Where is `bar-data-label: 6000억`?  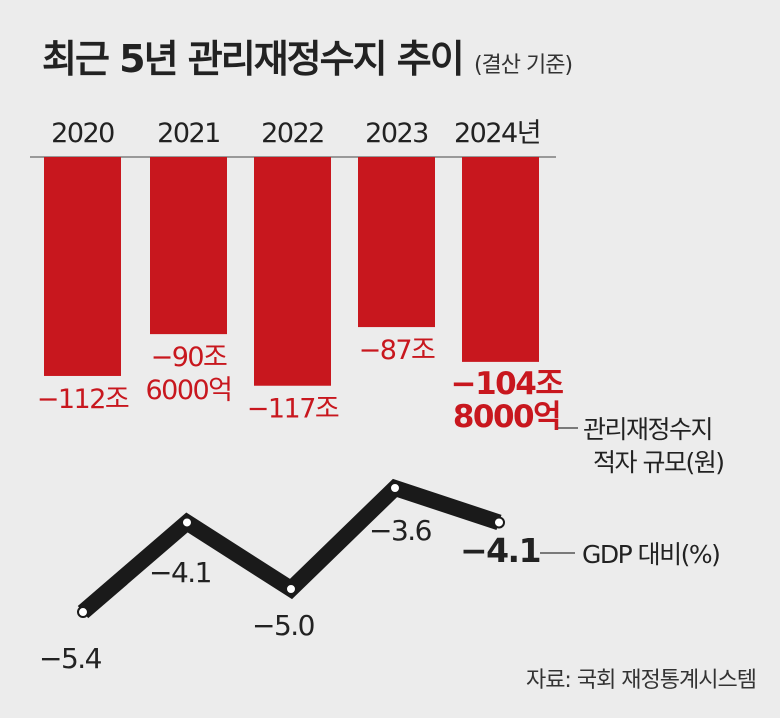 bar-data-label: 6000억 is located at coordinates (188, 390).